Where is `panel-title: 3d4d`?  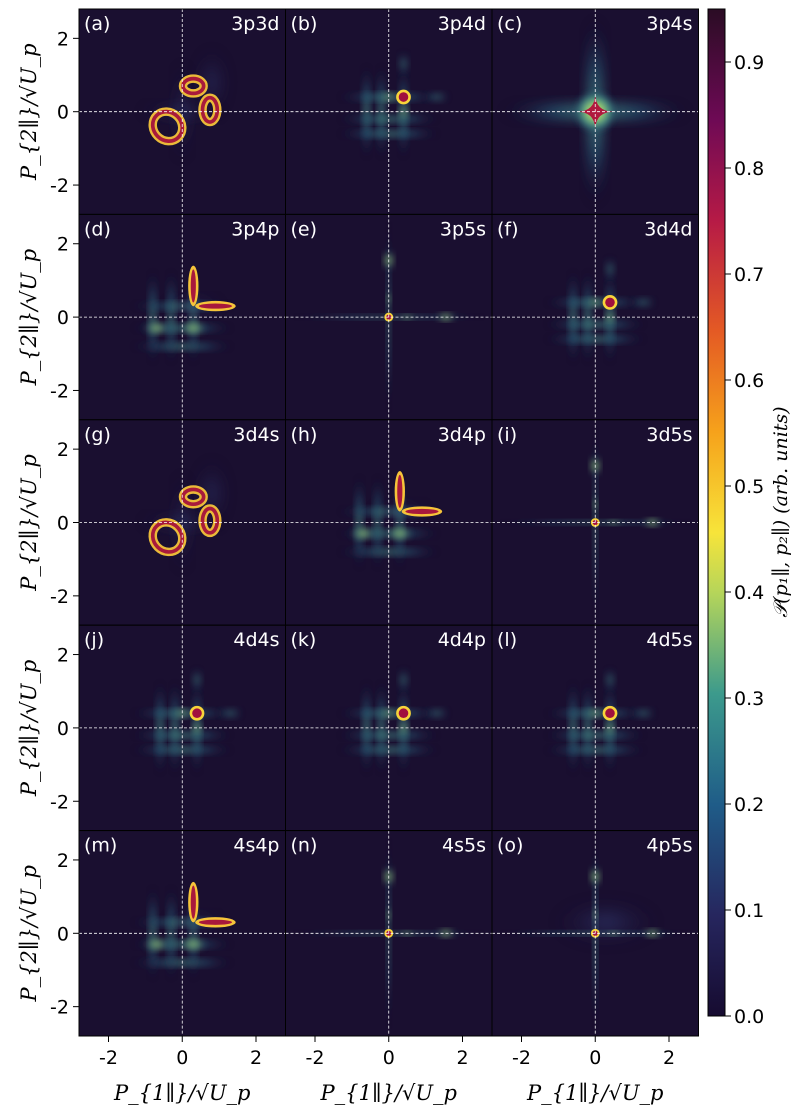 panel-title: 3d4d is located at coordinates (668, 229).